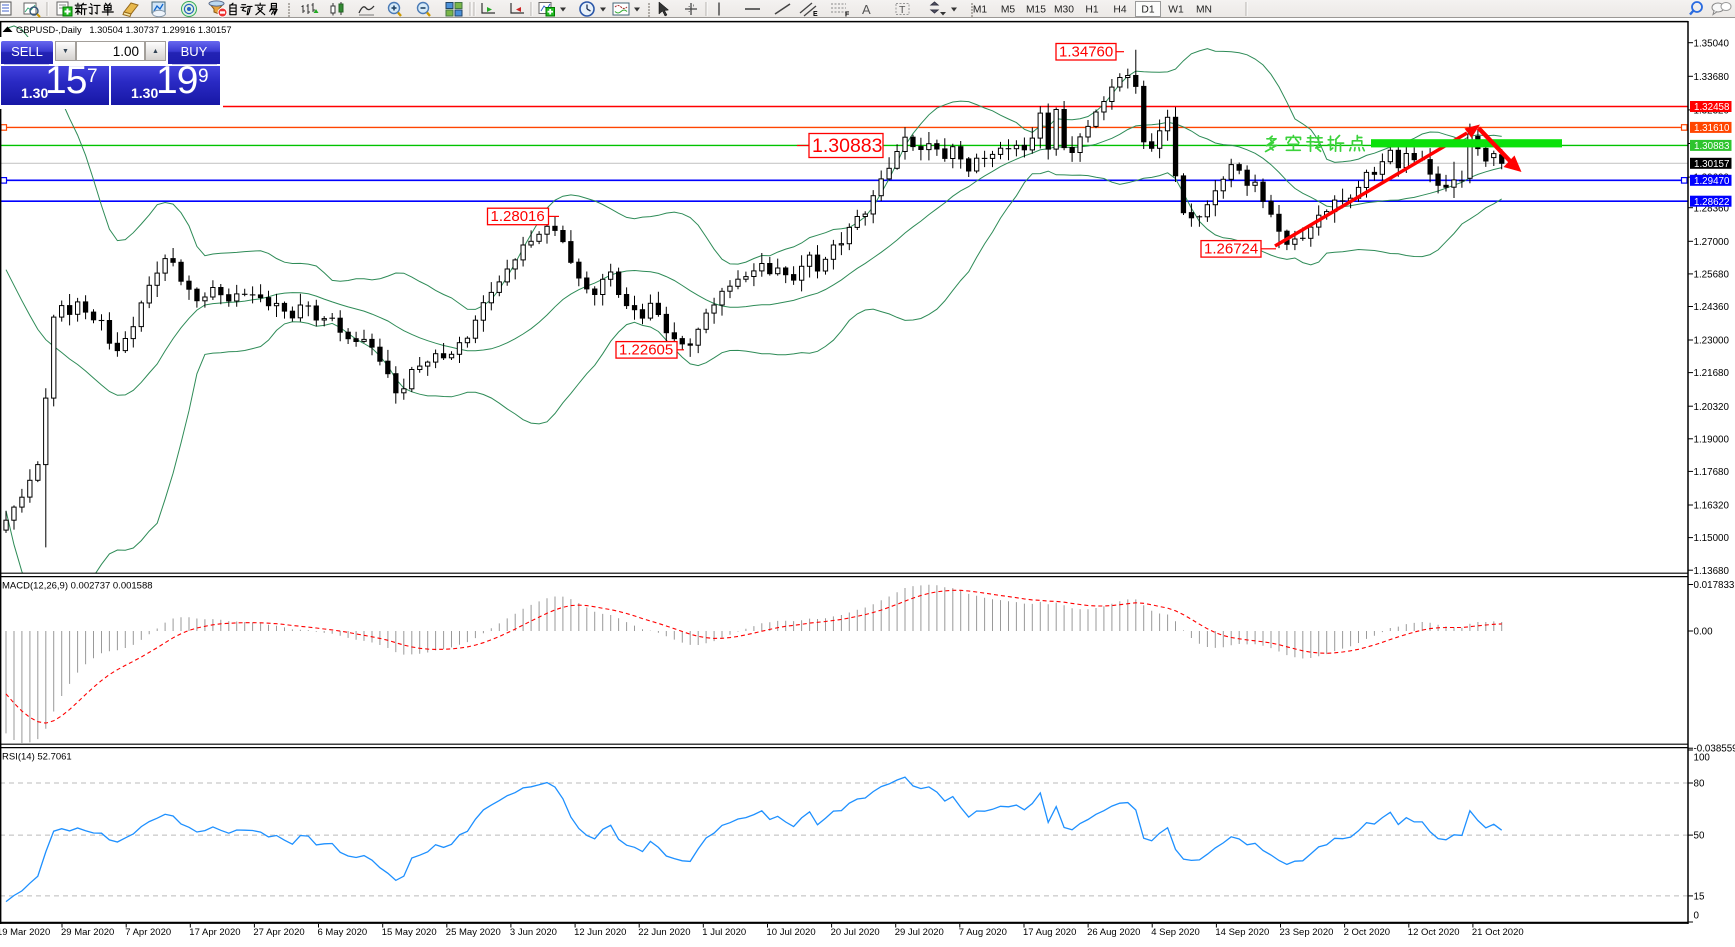 This screenshot has width=1735, height=947. I want to click on svg-text: 1.28016, so click(518, 216).